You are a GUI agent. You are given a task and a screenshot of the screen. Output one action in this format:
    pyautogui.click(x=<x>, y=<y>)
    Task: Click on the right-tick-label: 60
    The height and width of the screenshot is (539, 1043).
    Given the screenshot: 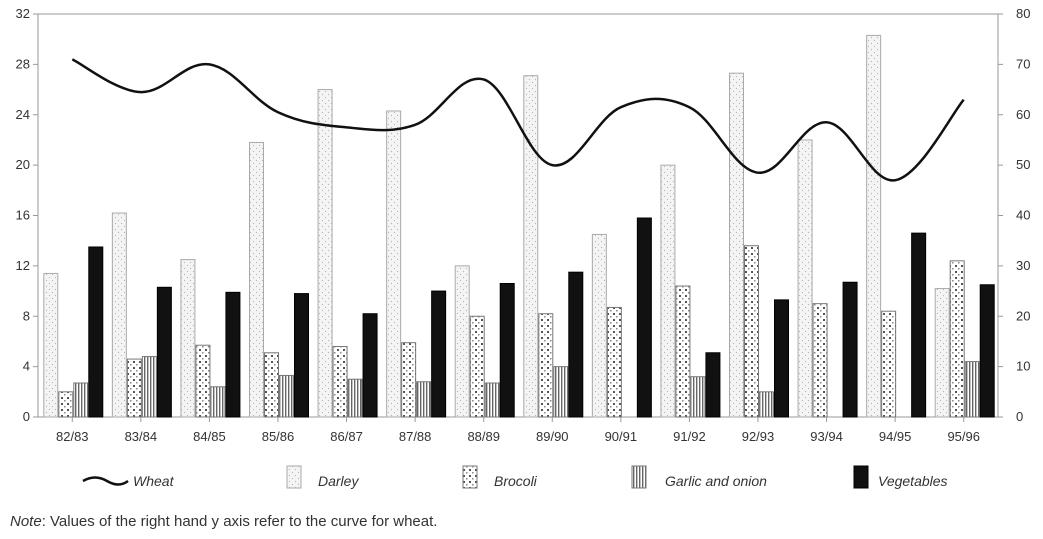 What is the action you would take?
    pyautogui.click(x=1023, y=114)
    